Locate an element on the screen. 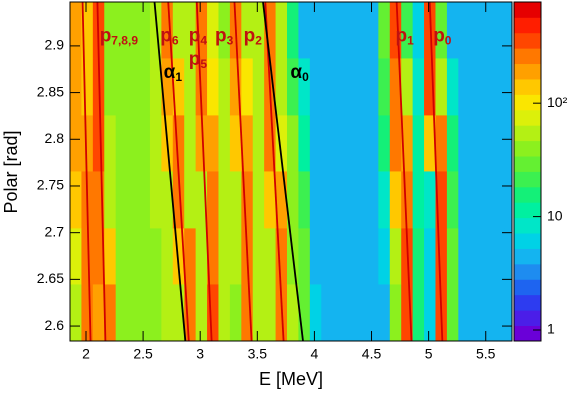 The height and width of the screenshot is (394, 581). x-tick-label: 4 is located at coordinates (315, 354).